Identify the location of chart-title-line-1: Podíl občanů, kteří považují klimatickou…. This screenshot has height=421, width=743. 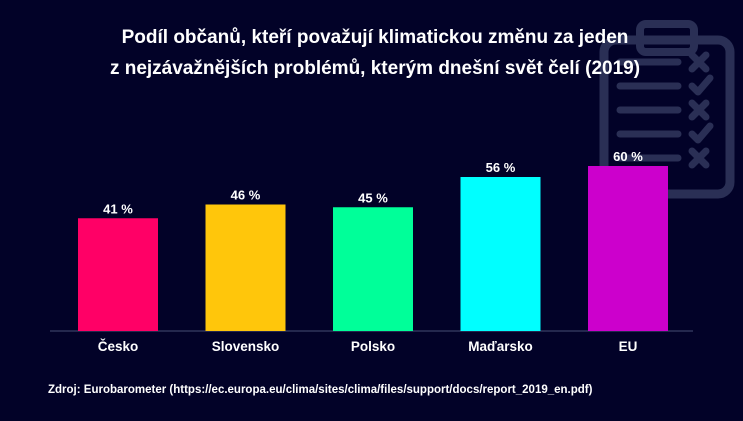
(375, 37).